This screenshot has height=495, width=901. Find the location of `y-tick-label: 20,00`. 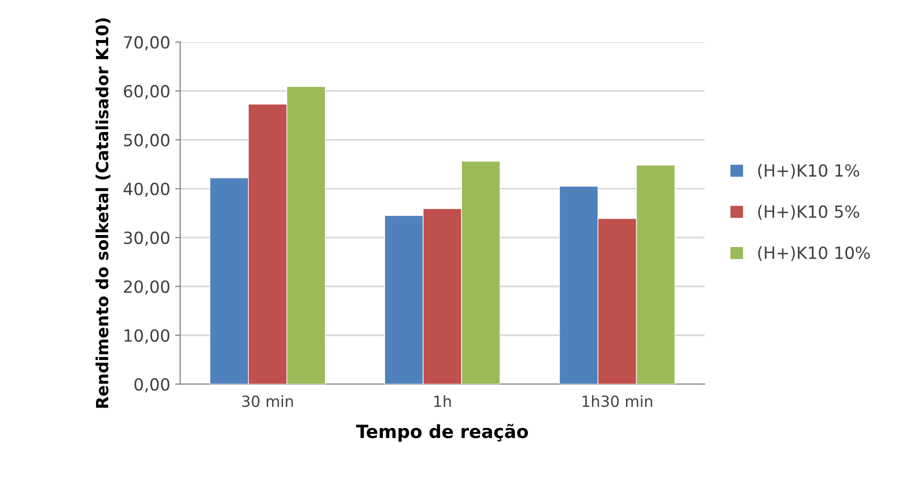

y-tick-label: 20,00 is located at coordinates (147, 287).